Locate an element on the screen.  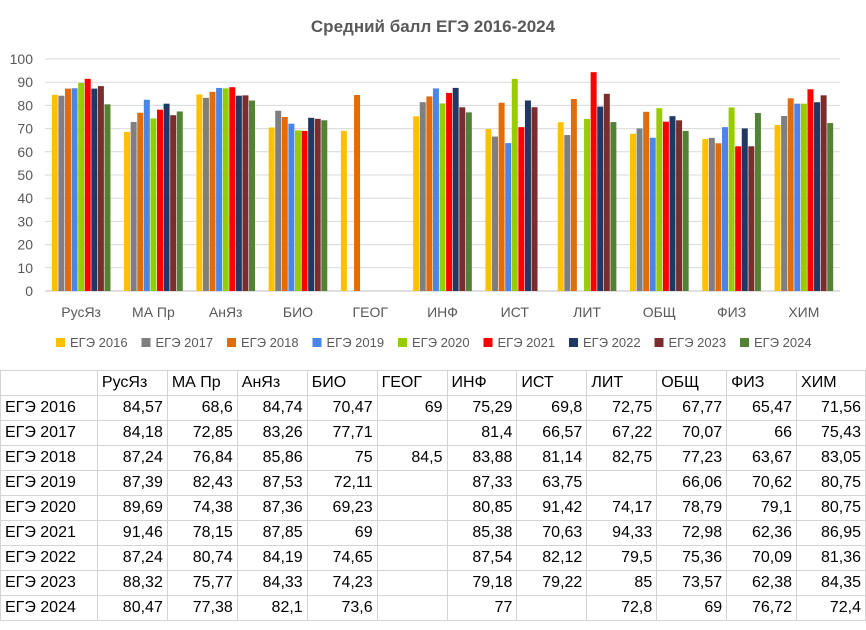
table-cell: 70,07 is located at coordinates (692, 433).